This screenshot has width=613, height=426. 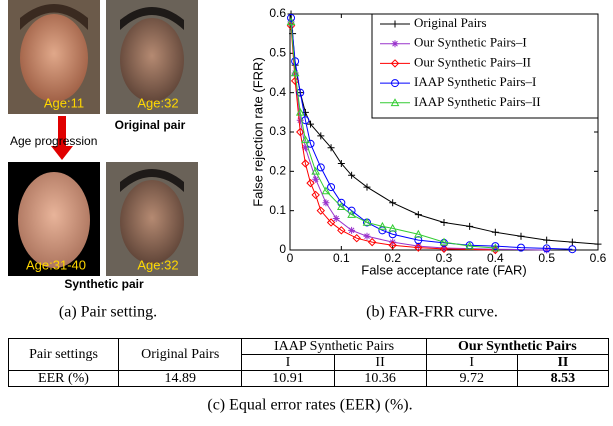 I want to click on x-tick-label: 0.3, so click(x=444, y=258).